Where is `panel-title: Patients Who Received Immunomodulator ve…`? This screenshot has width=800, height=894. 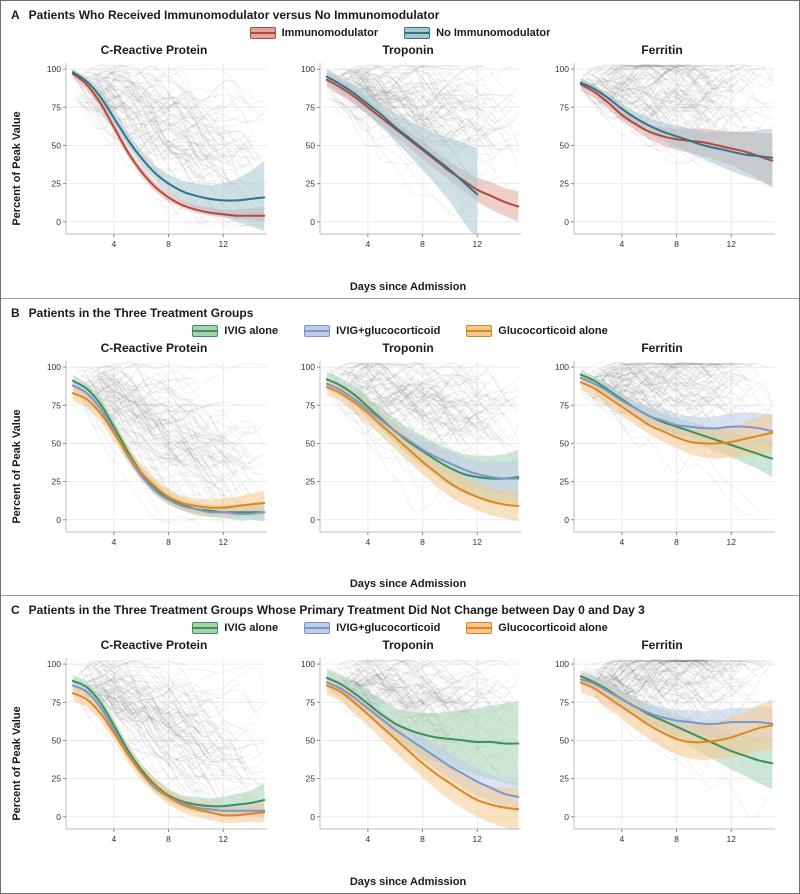
panel-title: Patients Who Received Immunomodulator ve… is located at coordinates (234, 15).